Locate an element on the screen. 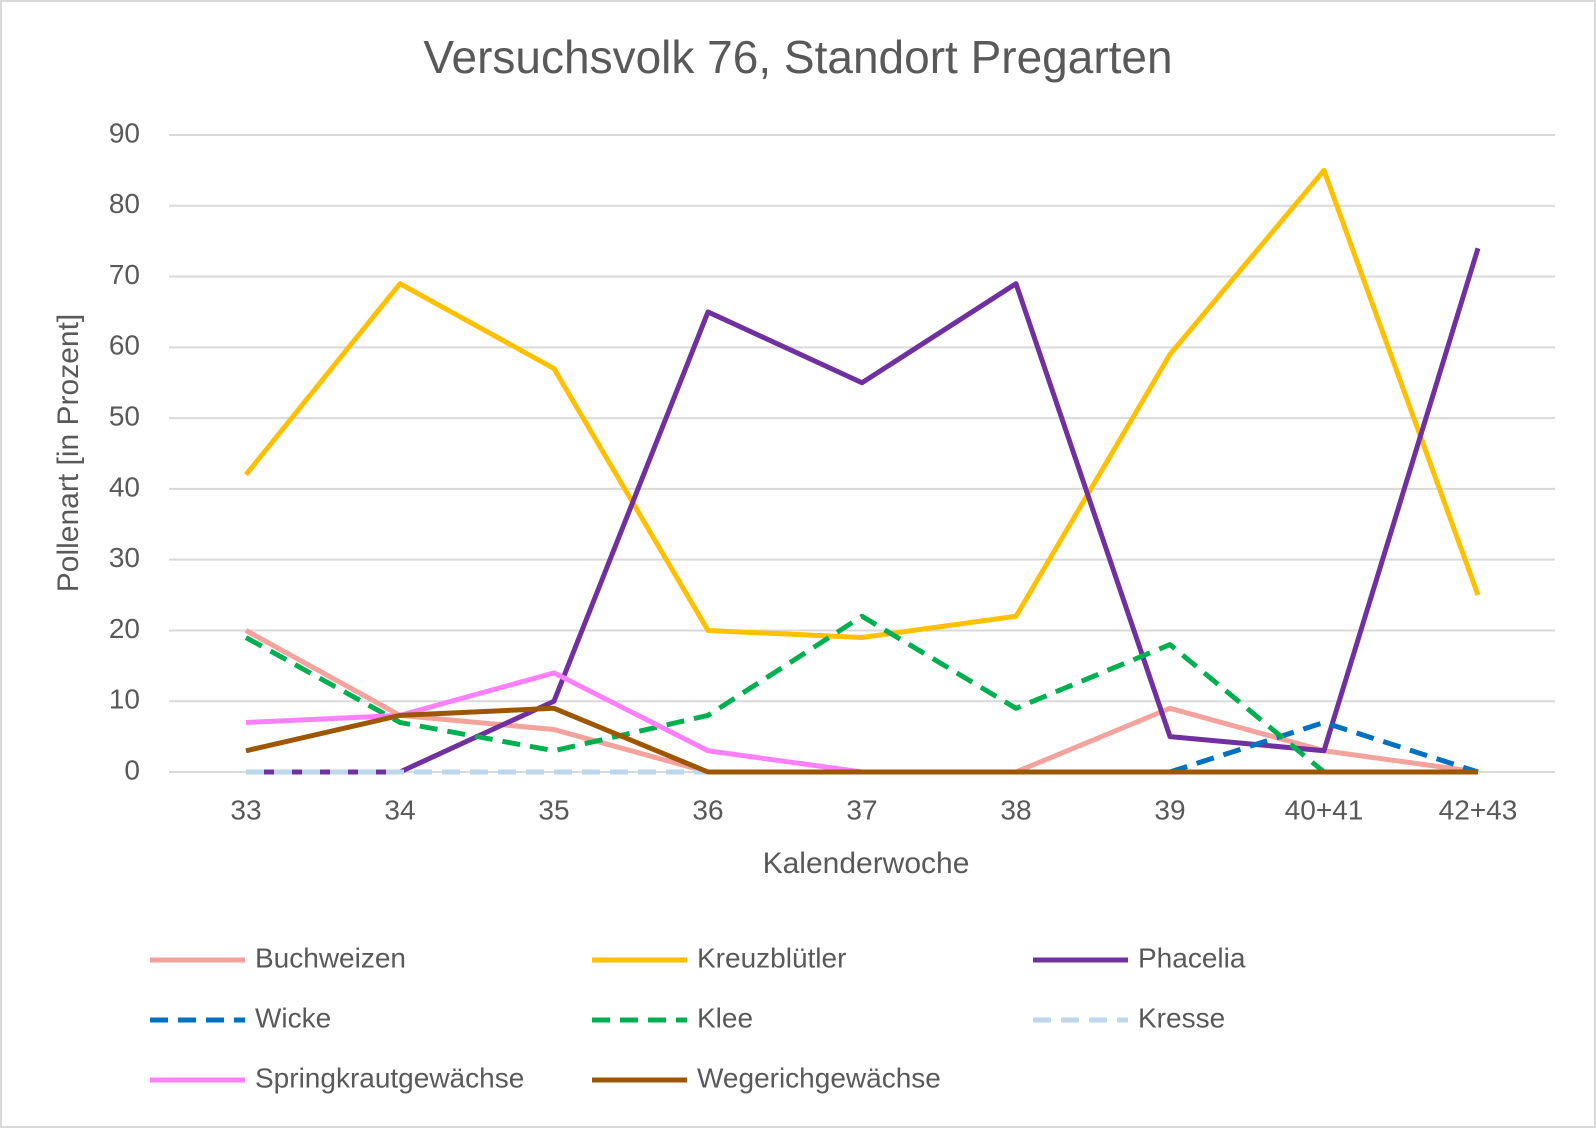 The width and height of the screenshot is (1596, 1128). legend-label: Springkrautgewächse is located at coordinates (389, 1077).